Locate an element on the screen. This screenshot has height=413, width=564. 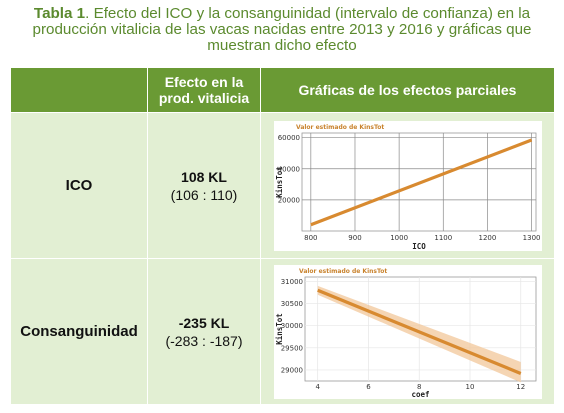
row-label-ico: ICO is located at coordinates (79, 185).